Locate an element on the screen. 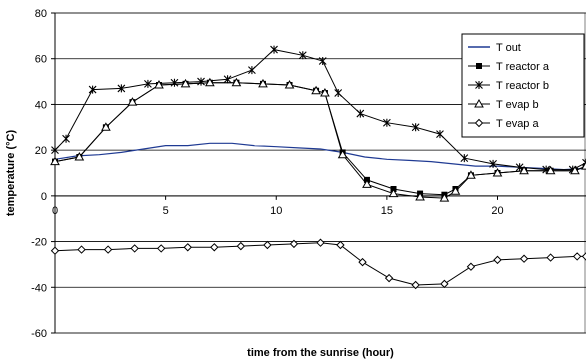 This screenshot has height=363, width=586. legend-label: T evap a is located at coordinates (517, 124).